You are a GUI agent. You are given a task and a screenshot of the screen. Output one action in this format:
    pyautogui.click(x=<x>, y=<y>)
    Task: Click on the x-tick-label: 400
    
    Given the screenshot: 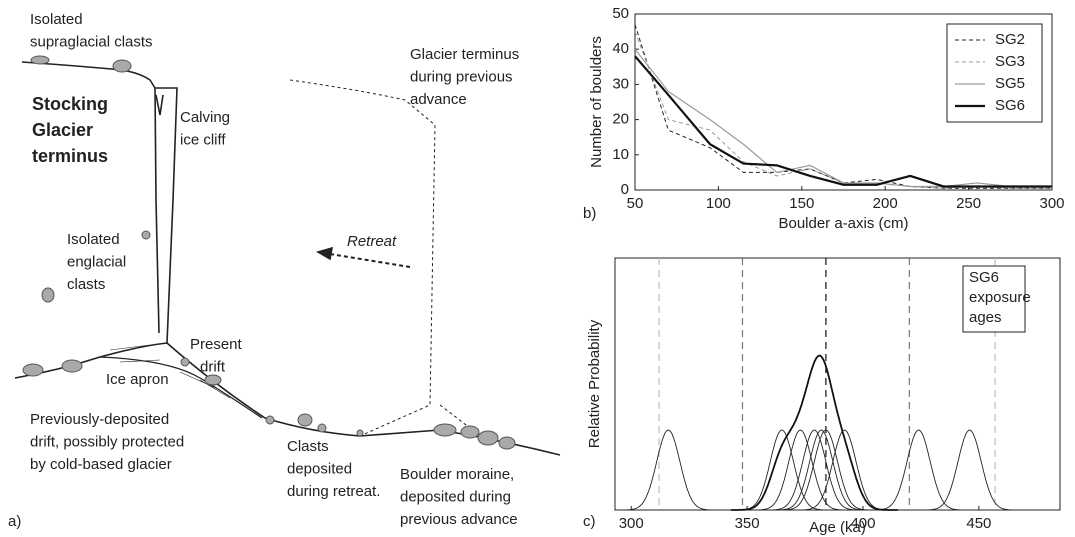 What is the action you would take?
    pyautogui.click(x=862, y=523)
    